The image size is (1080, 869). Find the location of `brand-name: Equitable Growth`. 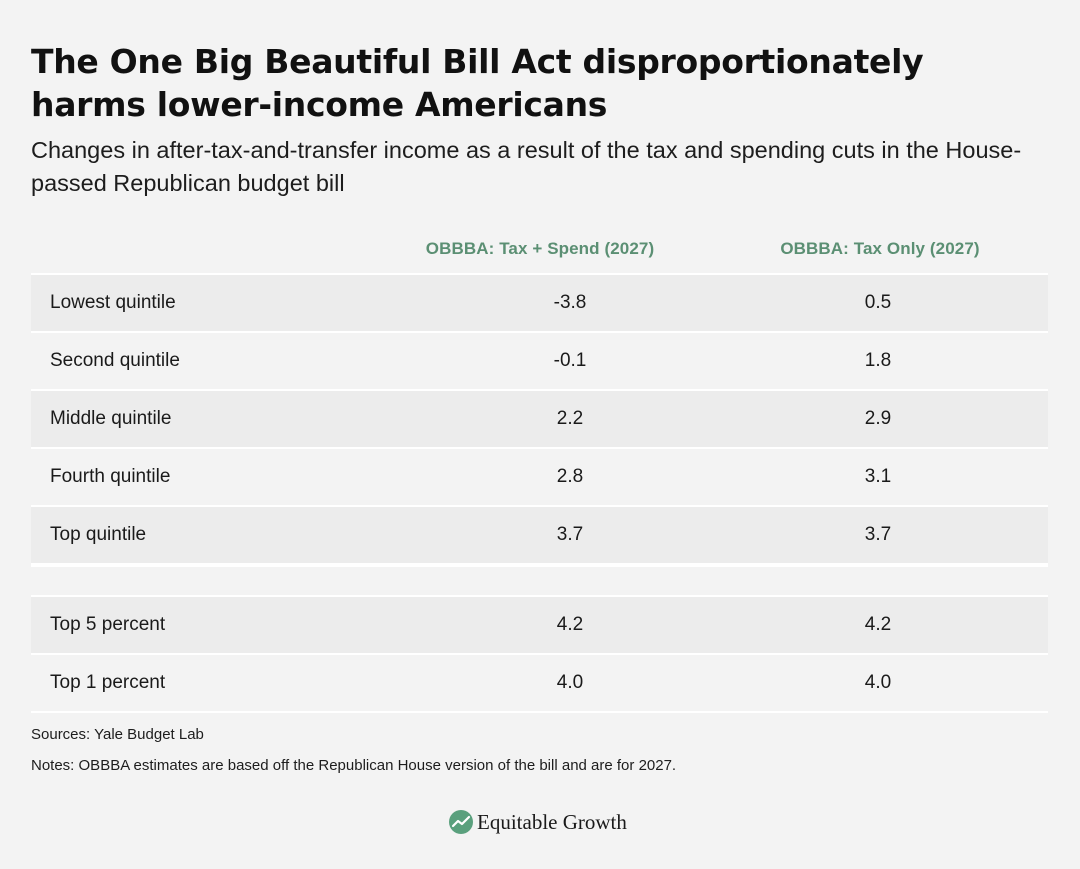

brand-name: Equitable Growth is located at coordinates (552, 821).